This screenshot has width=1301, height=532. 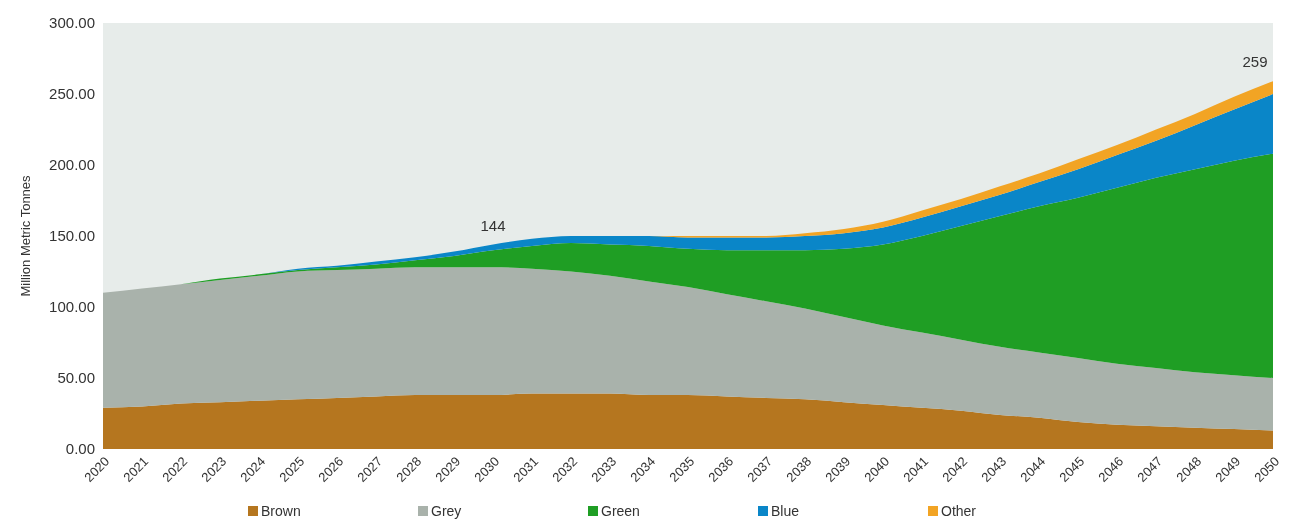 I want to click on legend-label: Brown, so click(x=281, y=511).